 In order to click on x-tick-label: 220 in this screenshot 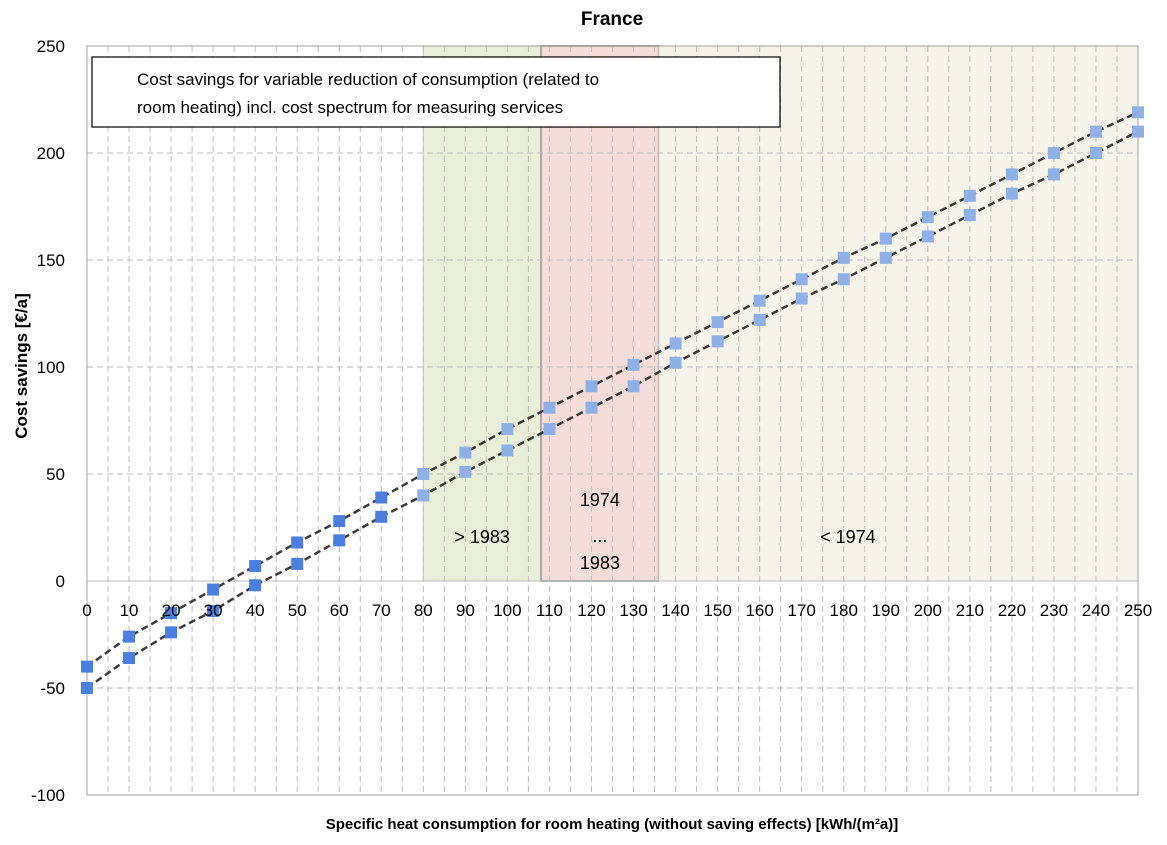, I will do `click(1012, 610)`.